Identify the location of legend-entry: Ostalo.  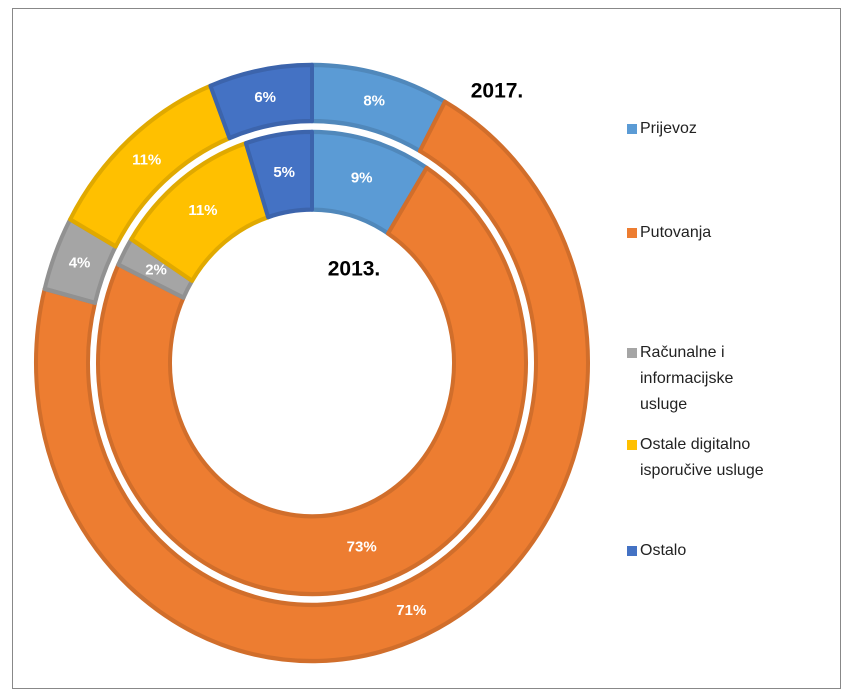
(717, 551).